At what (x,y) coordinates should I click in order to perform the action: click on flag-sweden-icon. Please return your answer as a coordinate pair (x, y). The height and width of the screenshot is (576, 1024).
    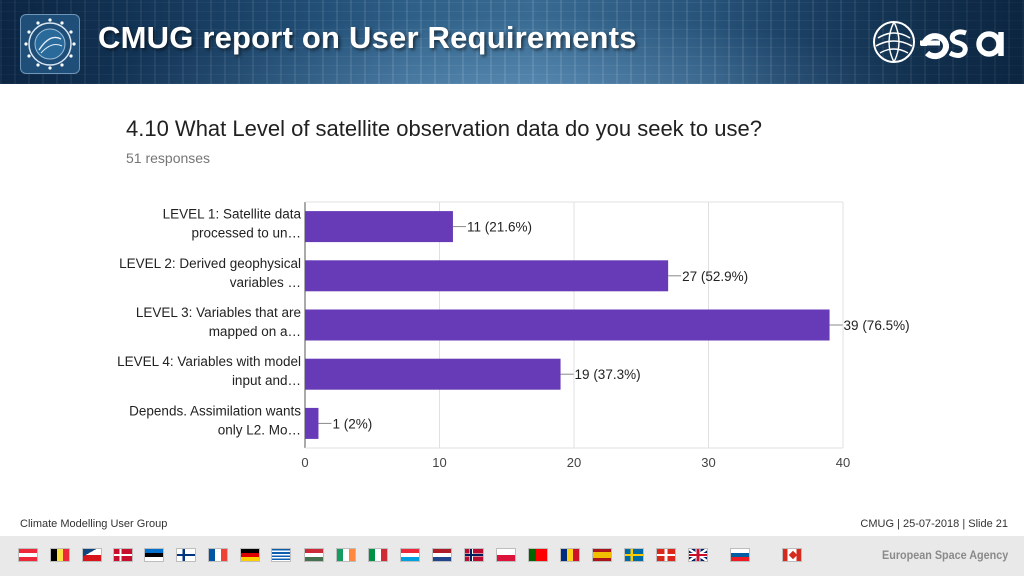
    Looking at the image, I should click on (634, 555).